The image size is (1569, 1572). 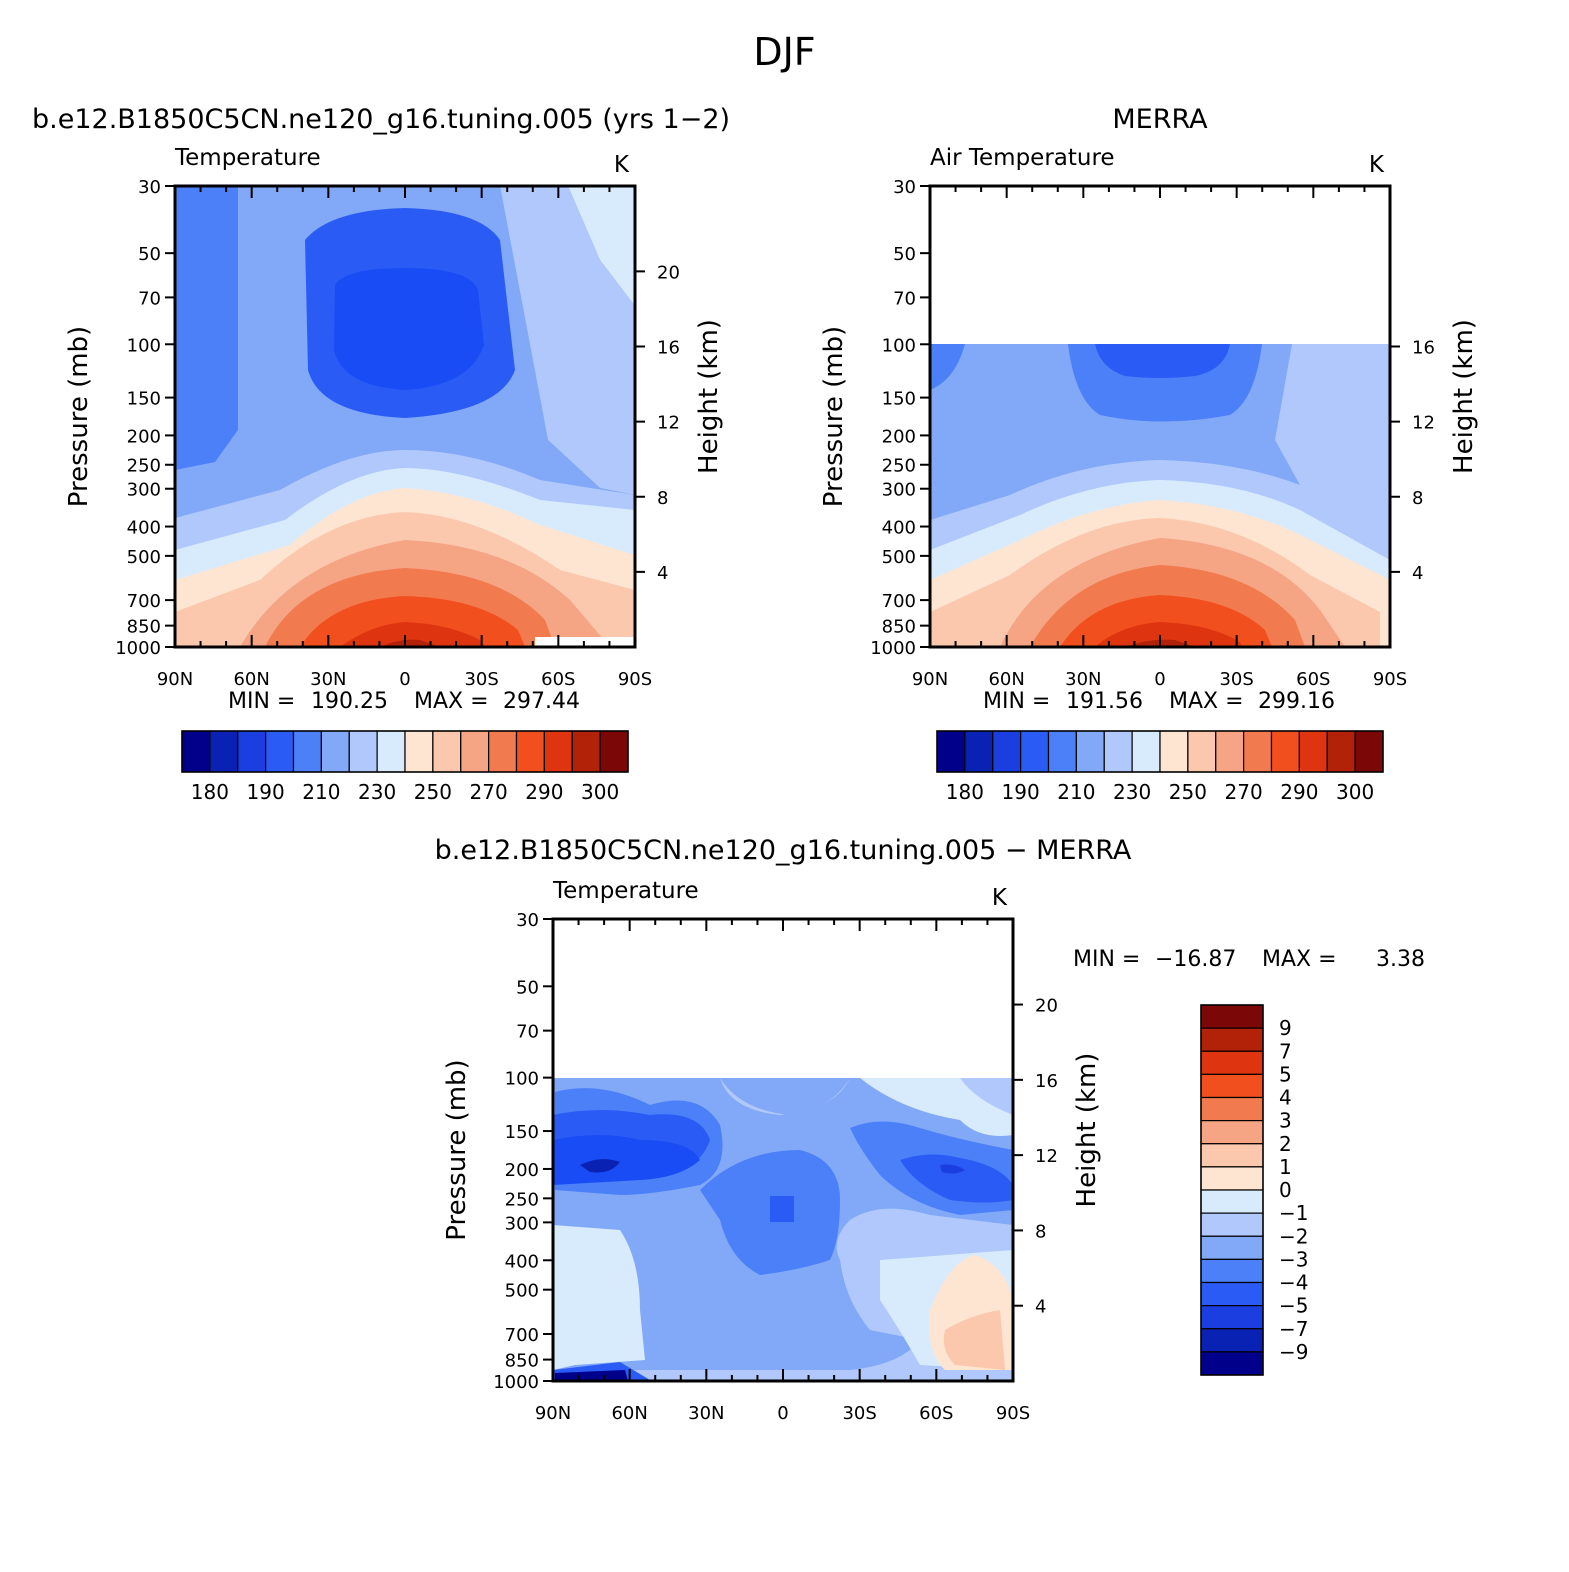 I want to click on colorbar-label: 7, so click(x=1285, y=1051).